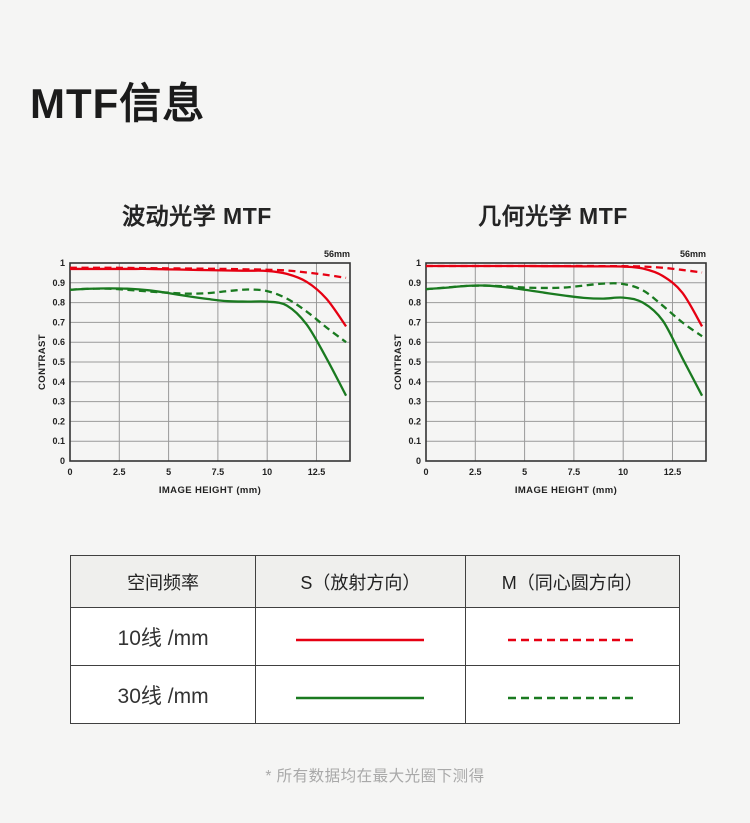 The width and height of the screenshot is (750, 823). I want to click on legend-row-10lines: 10线 /mm, so click(375, 636).